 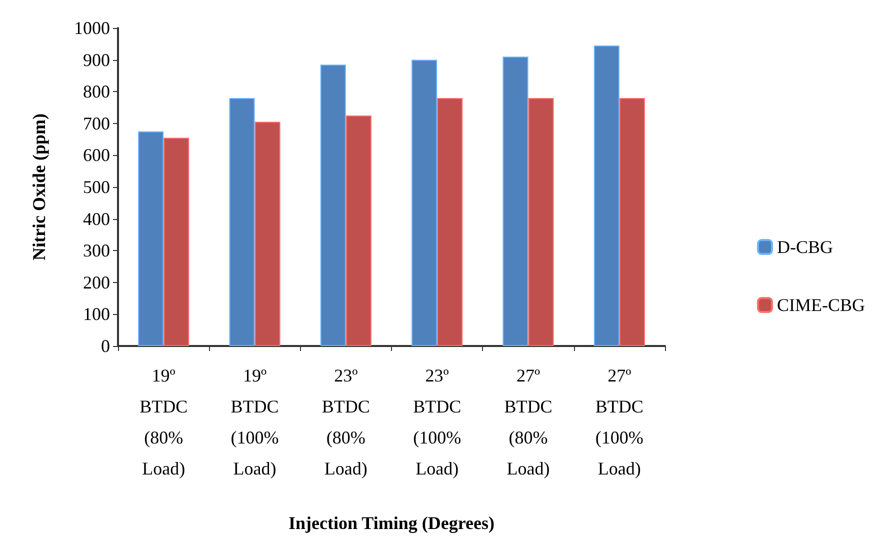 What do you see at coordinates (391, 523) in the screenshot?
I see `x-axis-title: Injection Timing (Degrees)` at bounding box center [391, 523].